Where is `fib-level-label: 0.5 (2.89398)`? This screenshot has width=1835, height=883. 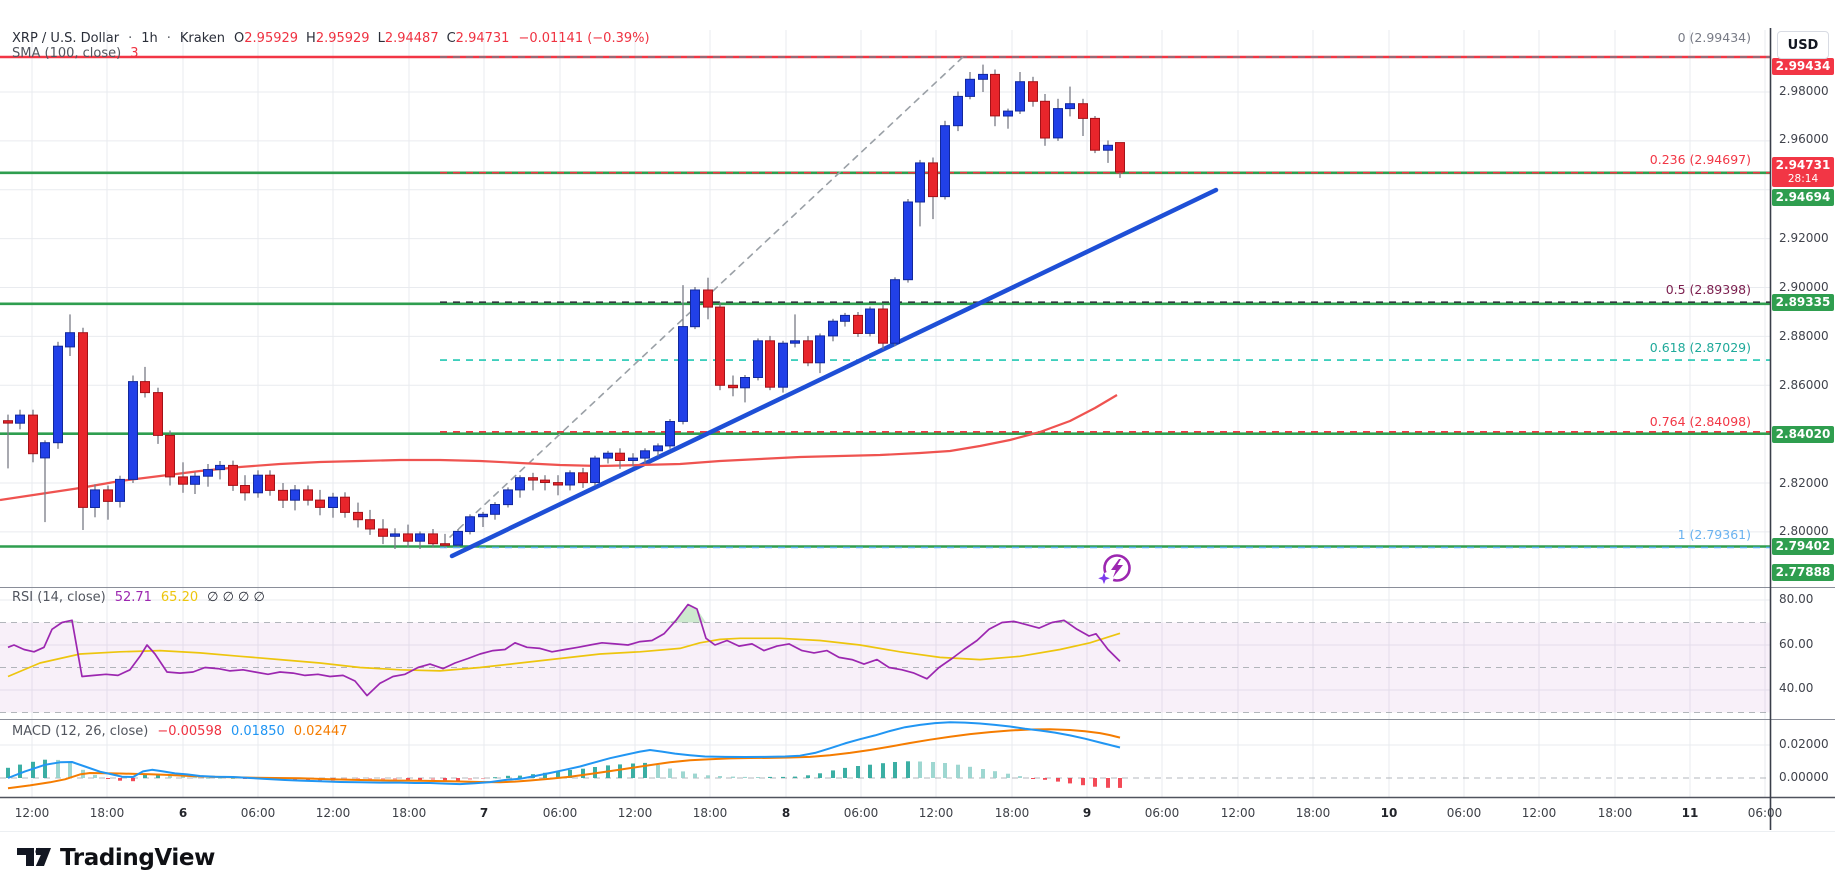 fib-level-label: 0.5 (2.89398) is located at coordinates (1708, 289).